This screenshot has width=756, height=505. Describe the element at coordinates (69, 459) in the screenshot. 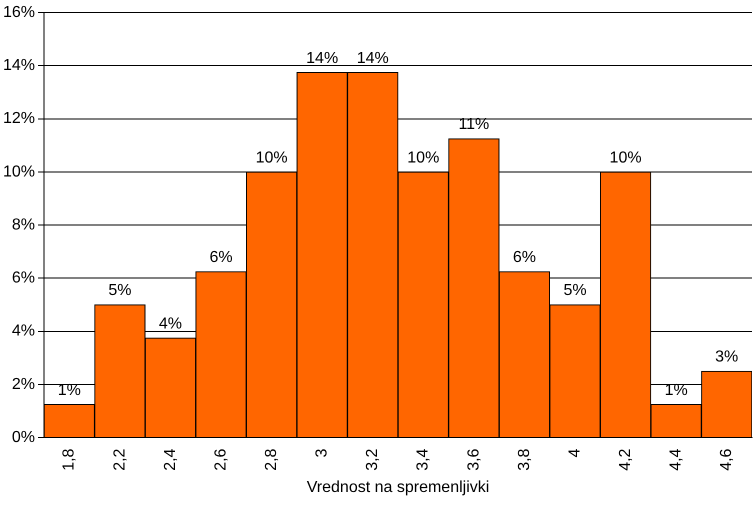

I see `x-tick-label: 1,8` at that location.